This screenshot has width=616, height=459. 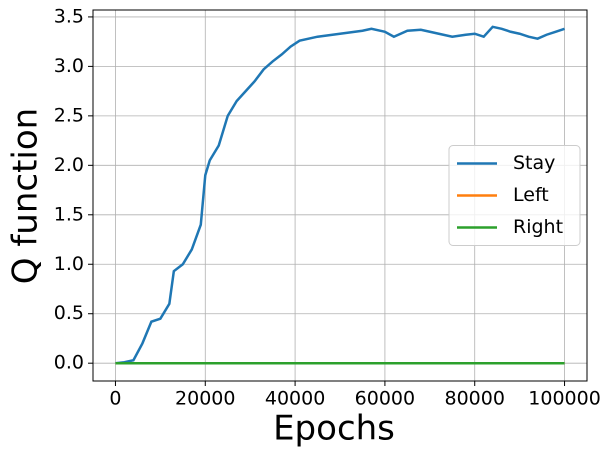 I want to click on x-tick-label: 60000, so click(x=385, y=399).